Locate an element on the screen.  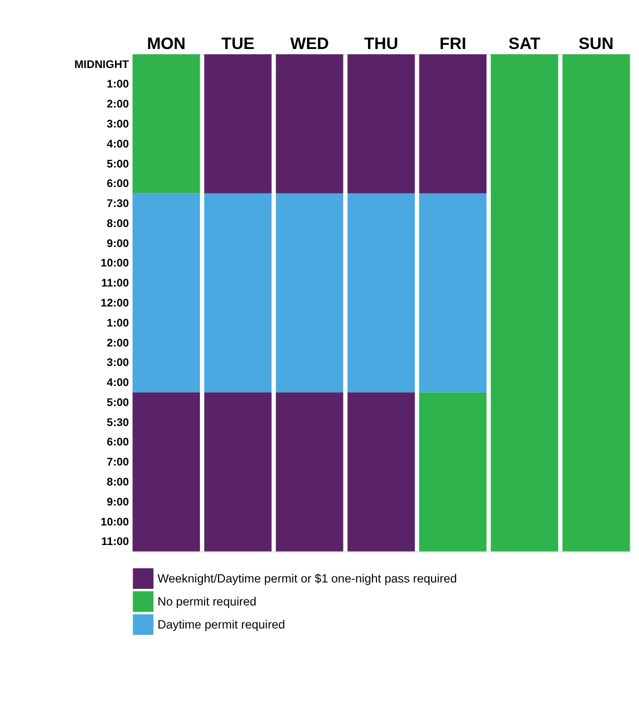
text: 12:00 is located at coordinates (114, 303).